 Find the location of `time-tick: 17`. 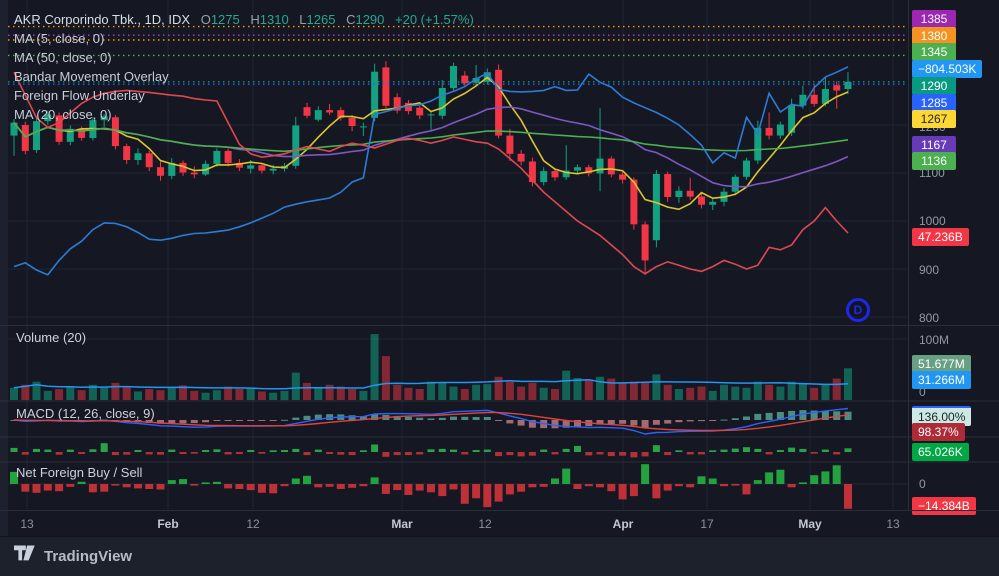

time-tick: 17 is located at coordinates (707, 524).